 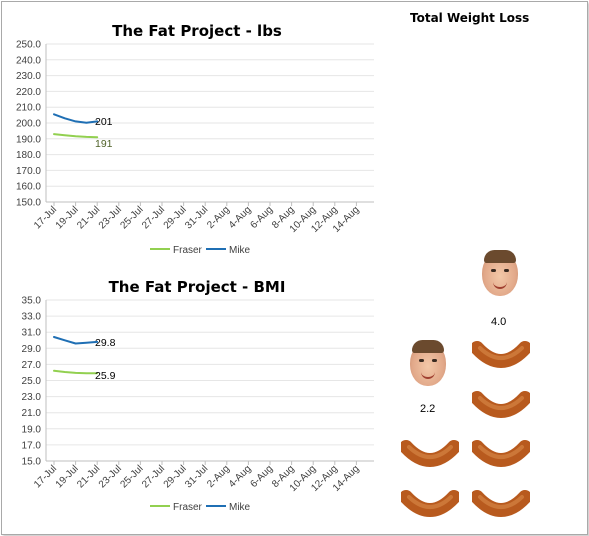 I want to click on chart-title: The Fat Project - lbs, so click(x=197, y=31).